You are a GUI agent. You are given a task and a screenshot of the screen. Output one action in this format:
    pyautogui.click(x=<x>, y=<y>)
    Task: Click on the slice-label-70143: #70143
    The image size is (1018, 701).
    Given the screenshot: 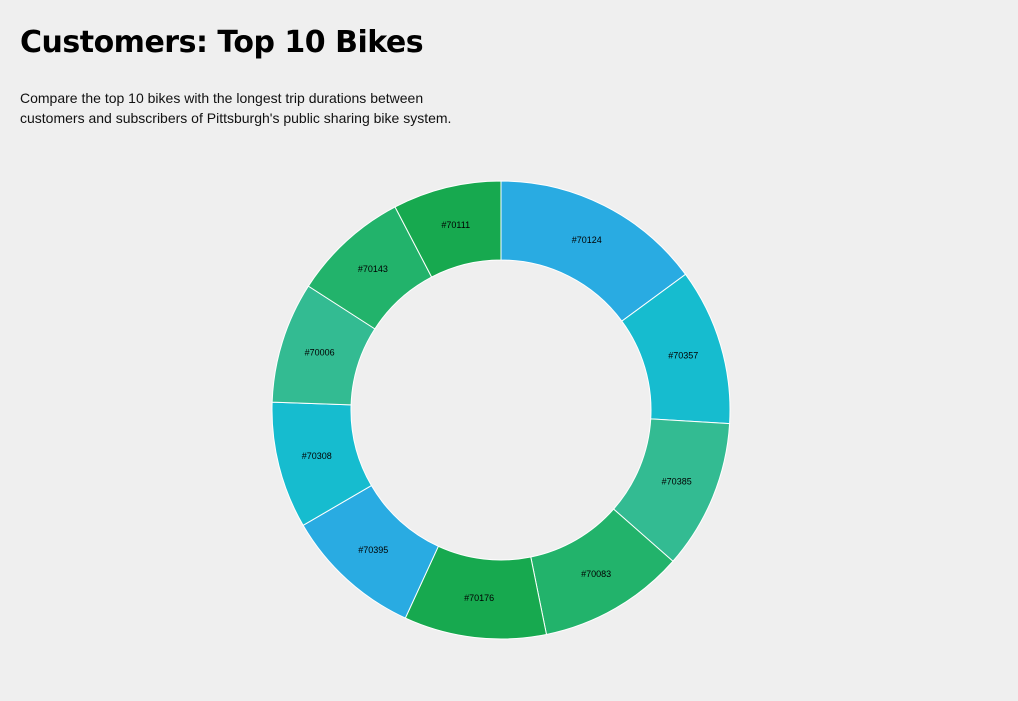 What is the action you would take?
    pyautogui.click(x=373, y=269)
    